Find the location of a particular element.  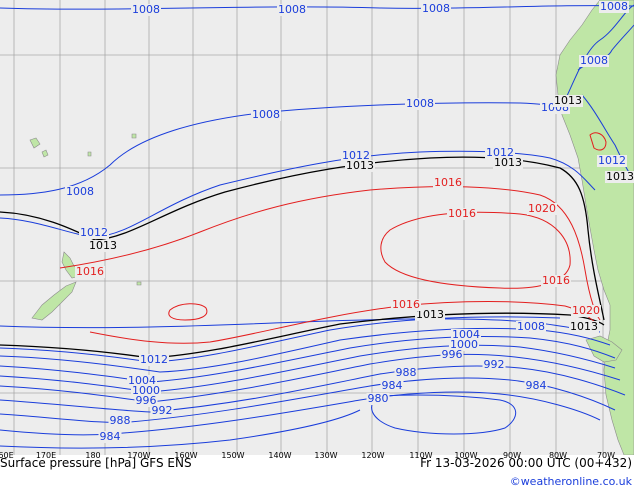

longitude-tick-label: 60E is located at coordinates (7, 455).